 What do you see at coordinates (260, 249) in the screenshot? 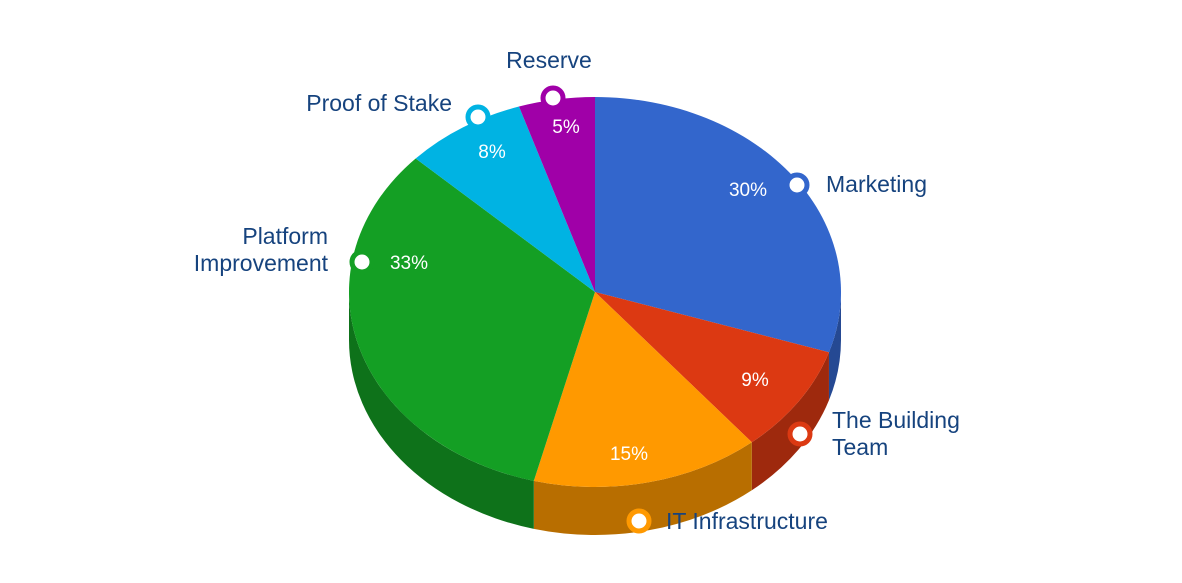
I see `slice-label-platform-improvement: Platform Improvement` at bounding box center [260, 249].